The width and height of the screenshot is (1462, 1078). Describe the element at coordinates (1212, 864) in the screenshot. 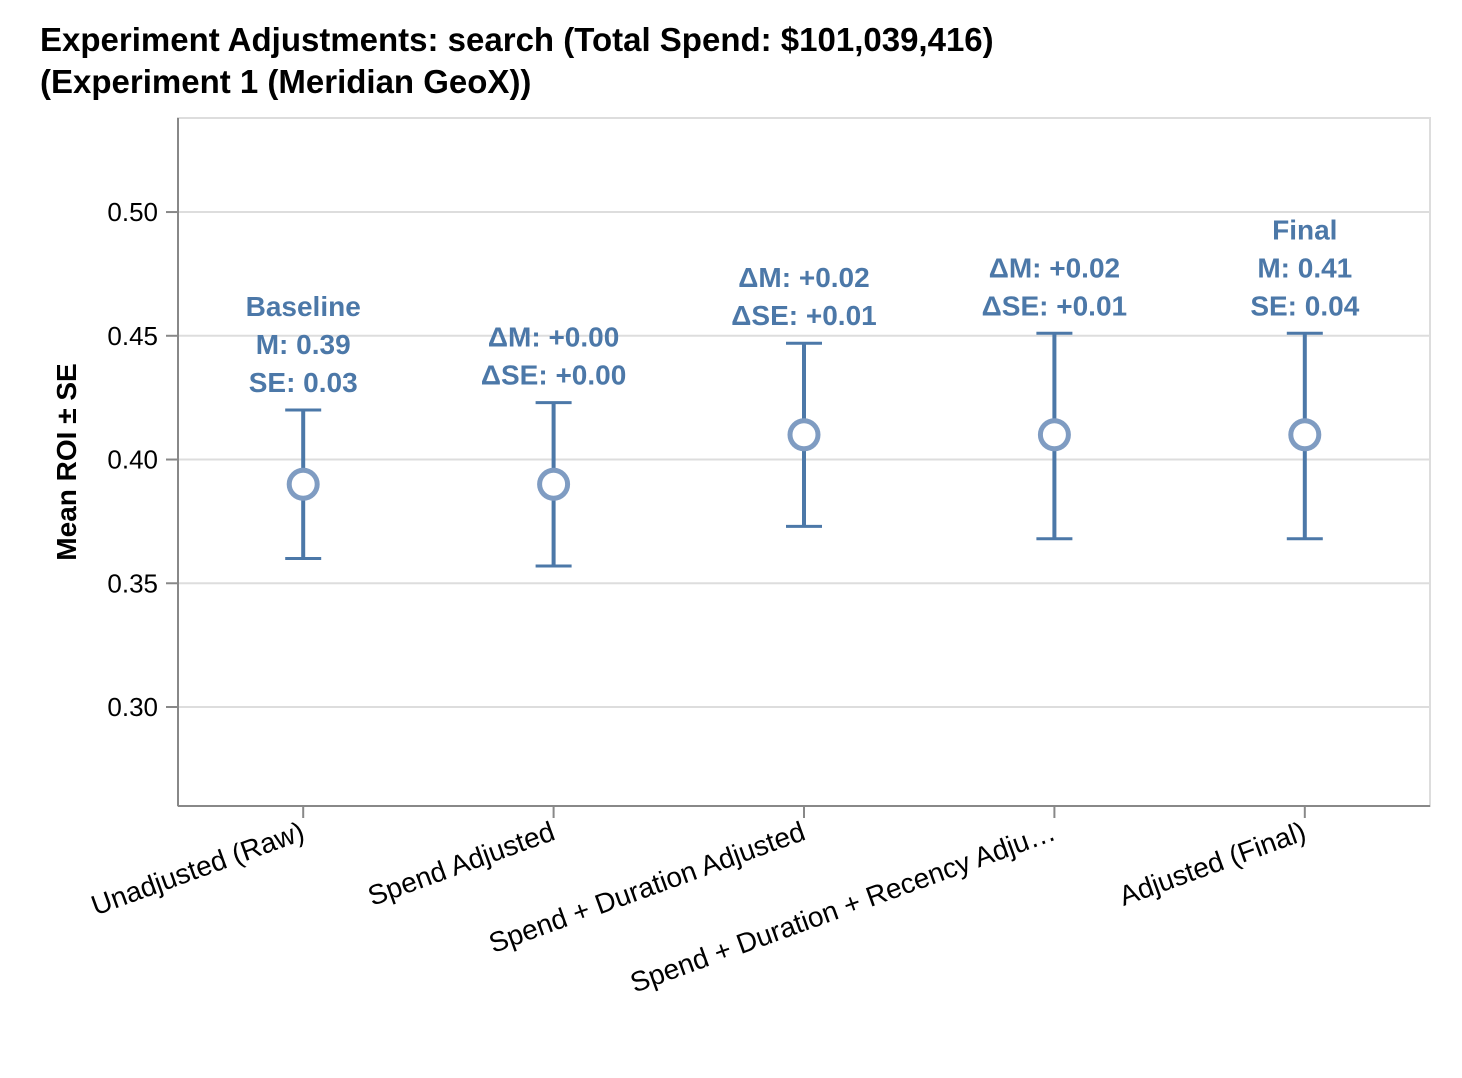

I see `x-category-label: Adjusted (Final)` at that location.